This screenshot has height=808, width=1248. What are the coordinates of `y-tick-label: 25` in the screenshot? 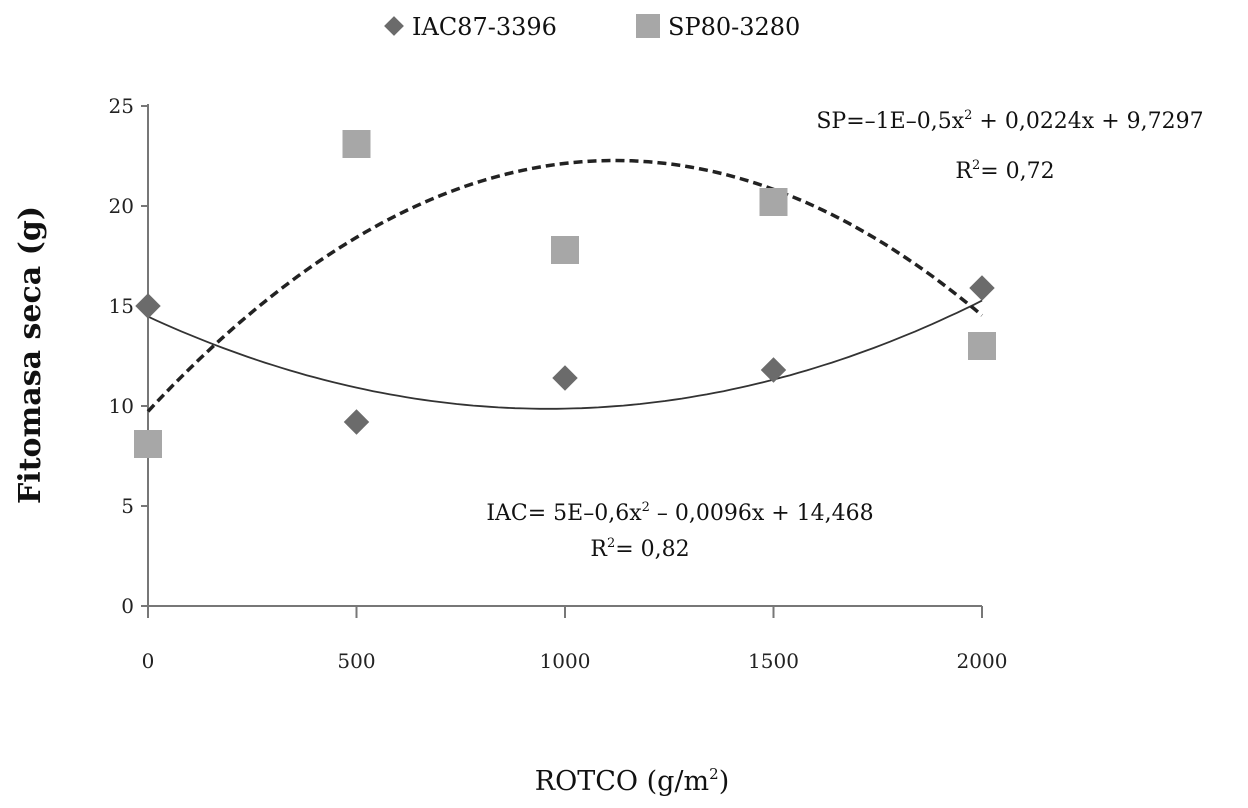 It's located at (121, 106).